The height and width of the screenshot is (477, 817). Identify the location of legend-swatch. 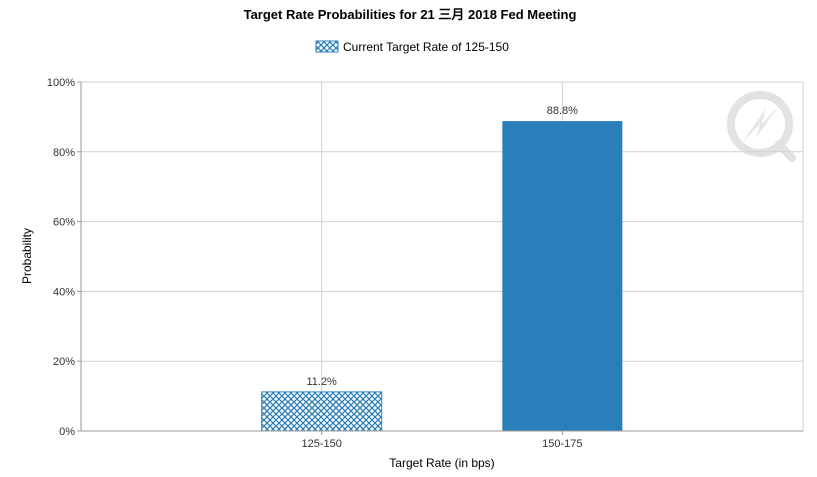
(327, 46).